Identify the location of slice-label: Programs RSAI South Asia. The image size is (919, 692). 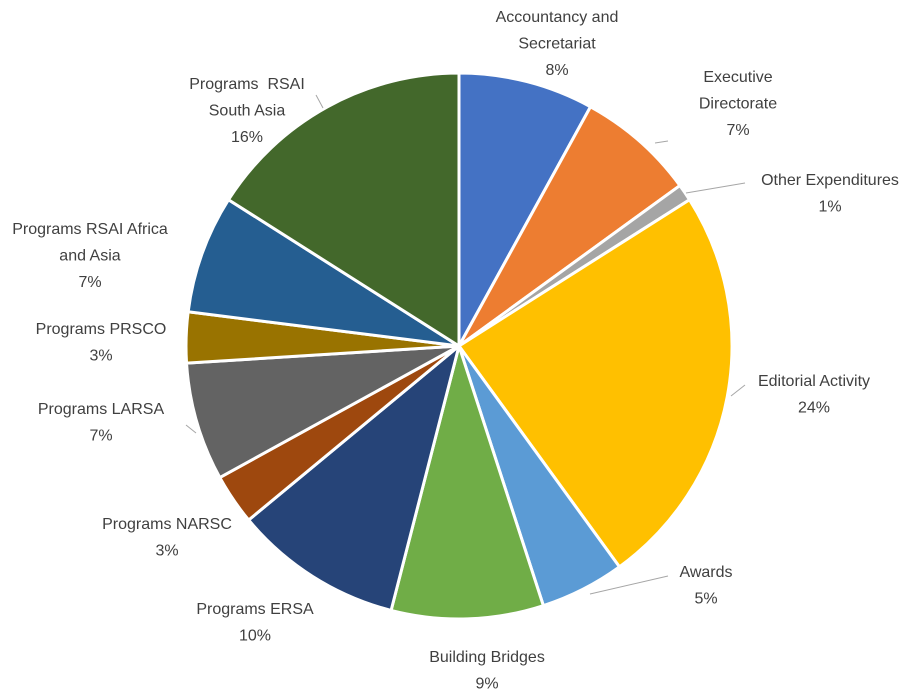
(247, 98).